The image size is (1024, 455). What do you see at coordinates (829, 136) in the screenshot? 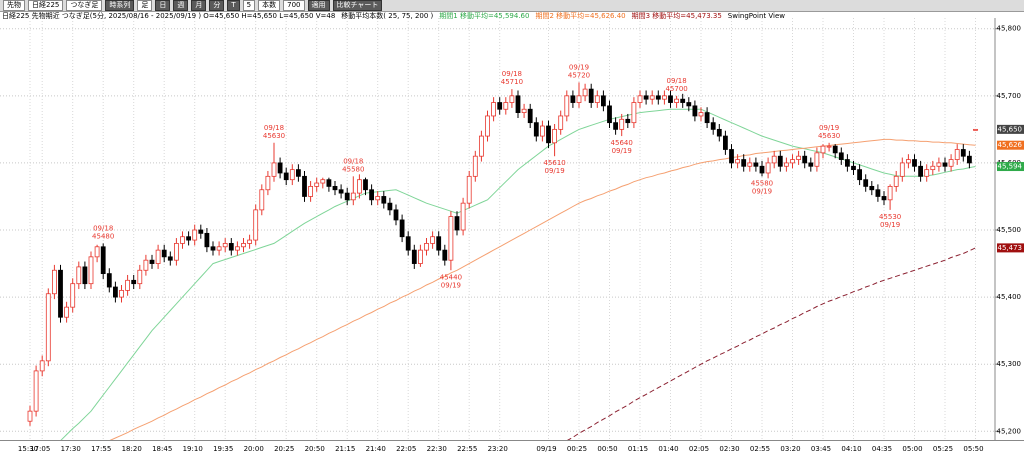
I see `annotation-value: 45630` at bounding box center [829, 136].